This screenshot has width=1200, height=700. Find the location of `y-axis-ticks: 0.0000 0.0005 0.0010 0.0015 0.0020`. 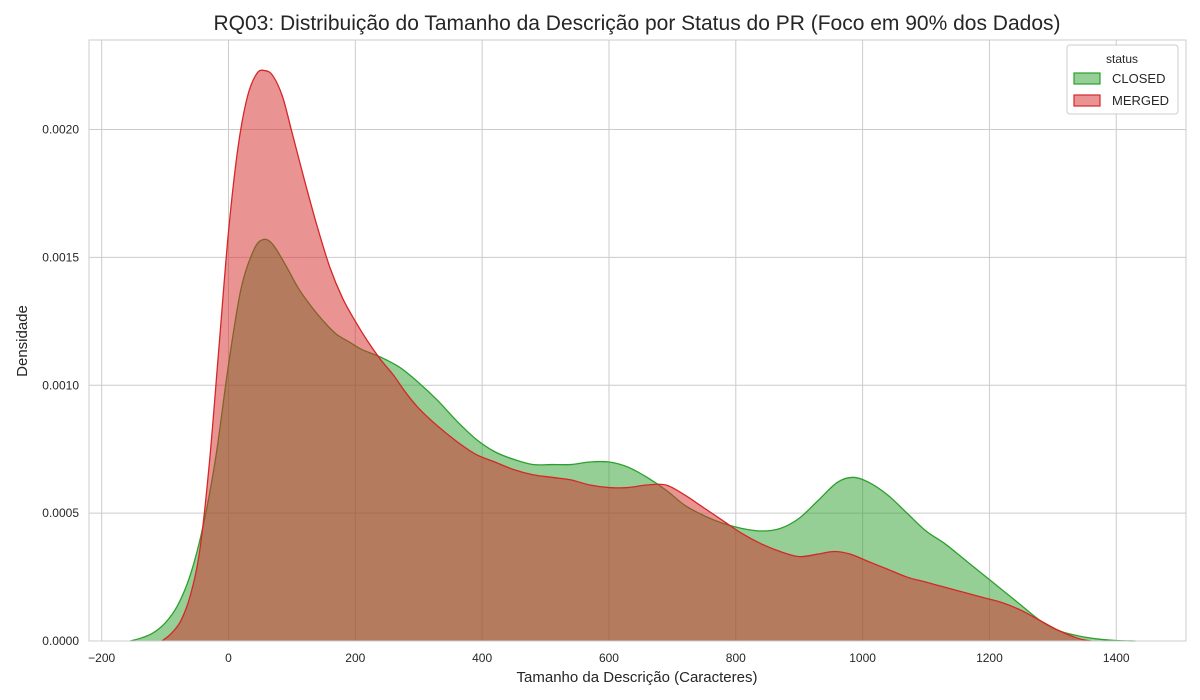

y-axis-ticks: 0.0000 0.0005 0.0010 0.0015 0.0020 is located at coordinates (60, 385).